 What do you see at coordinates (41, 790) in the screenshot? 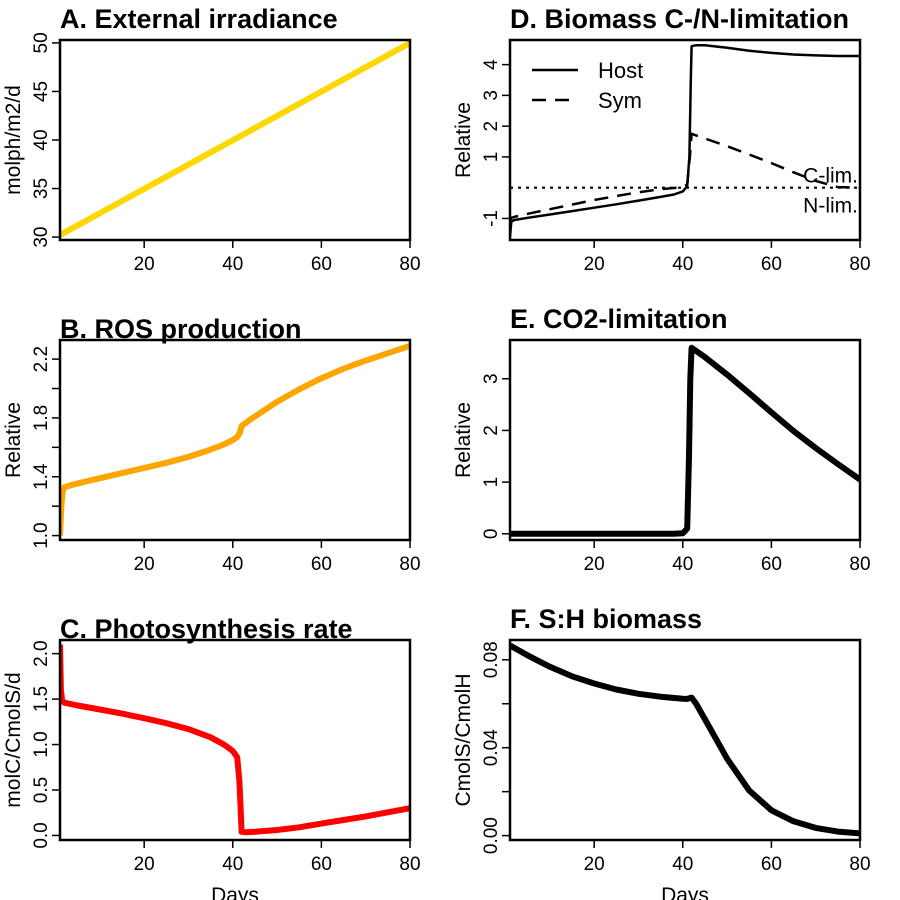
I see `y-tick-label: 0.5` at bounding box center [41, 790].